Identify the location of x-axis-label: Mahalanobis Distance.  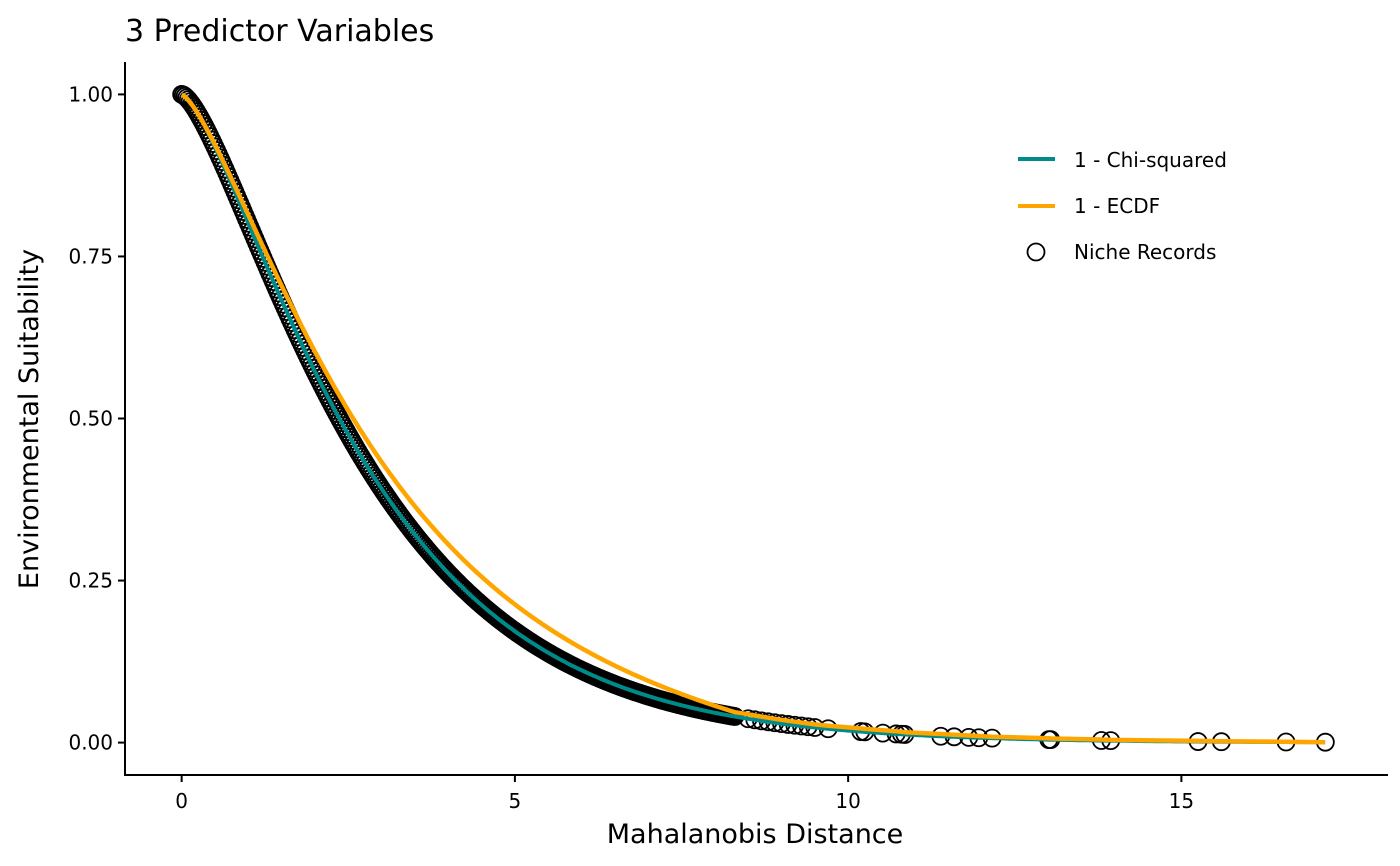
(755, 834).